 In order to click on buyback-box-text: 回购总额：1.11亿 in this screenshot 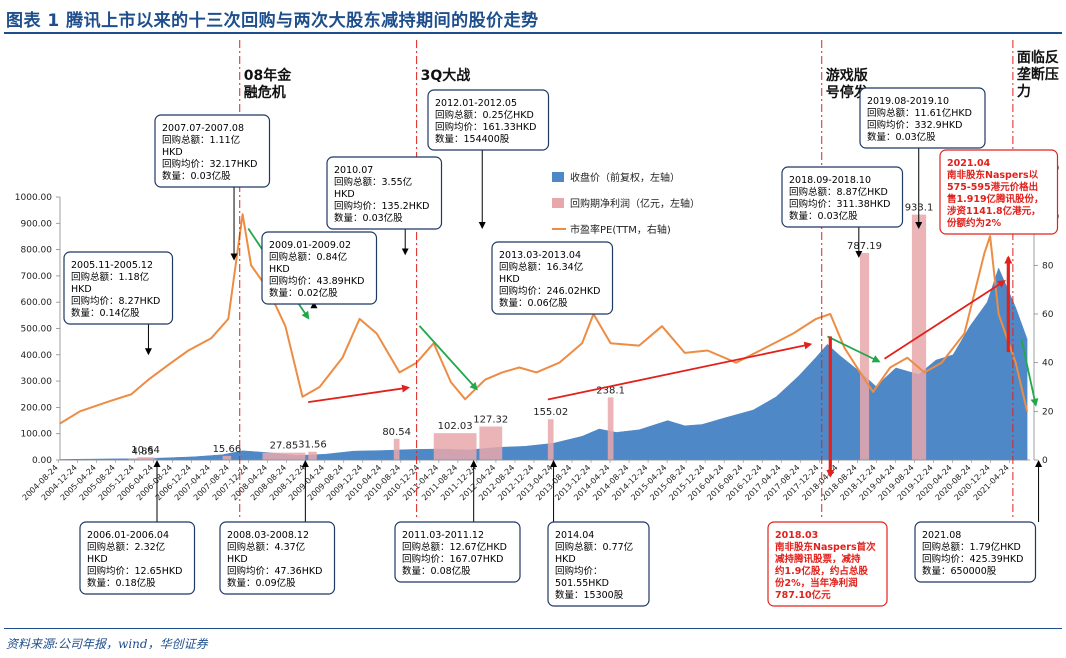, I will do `click(201, 140)`.